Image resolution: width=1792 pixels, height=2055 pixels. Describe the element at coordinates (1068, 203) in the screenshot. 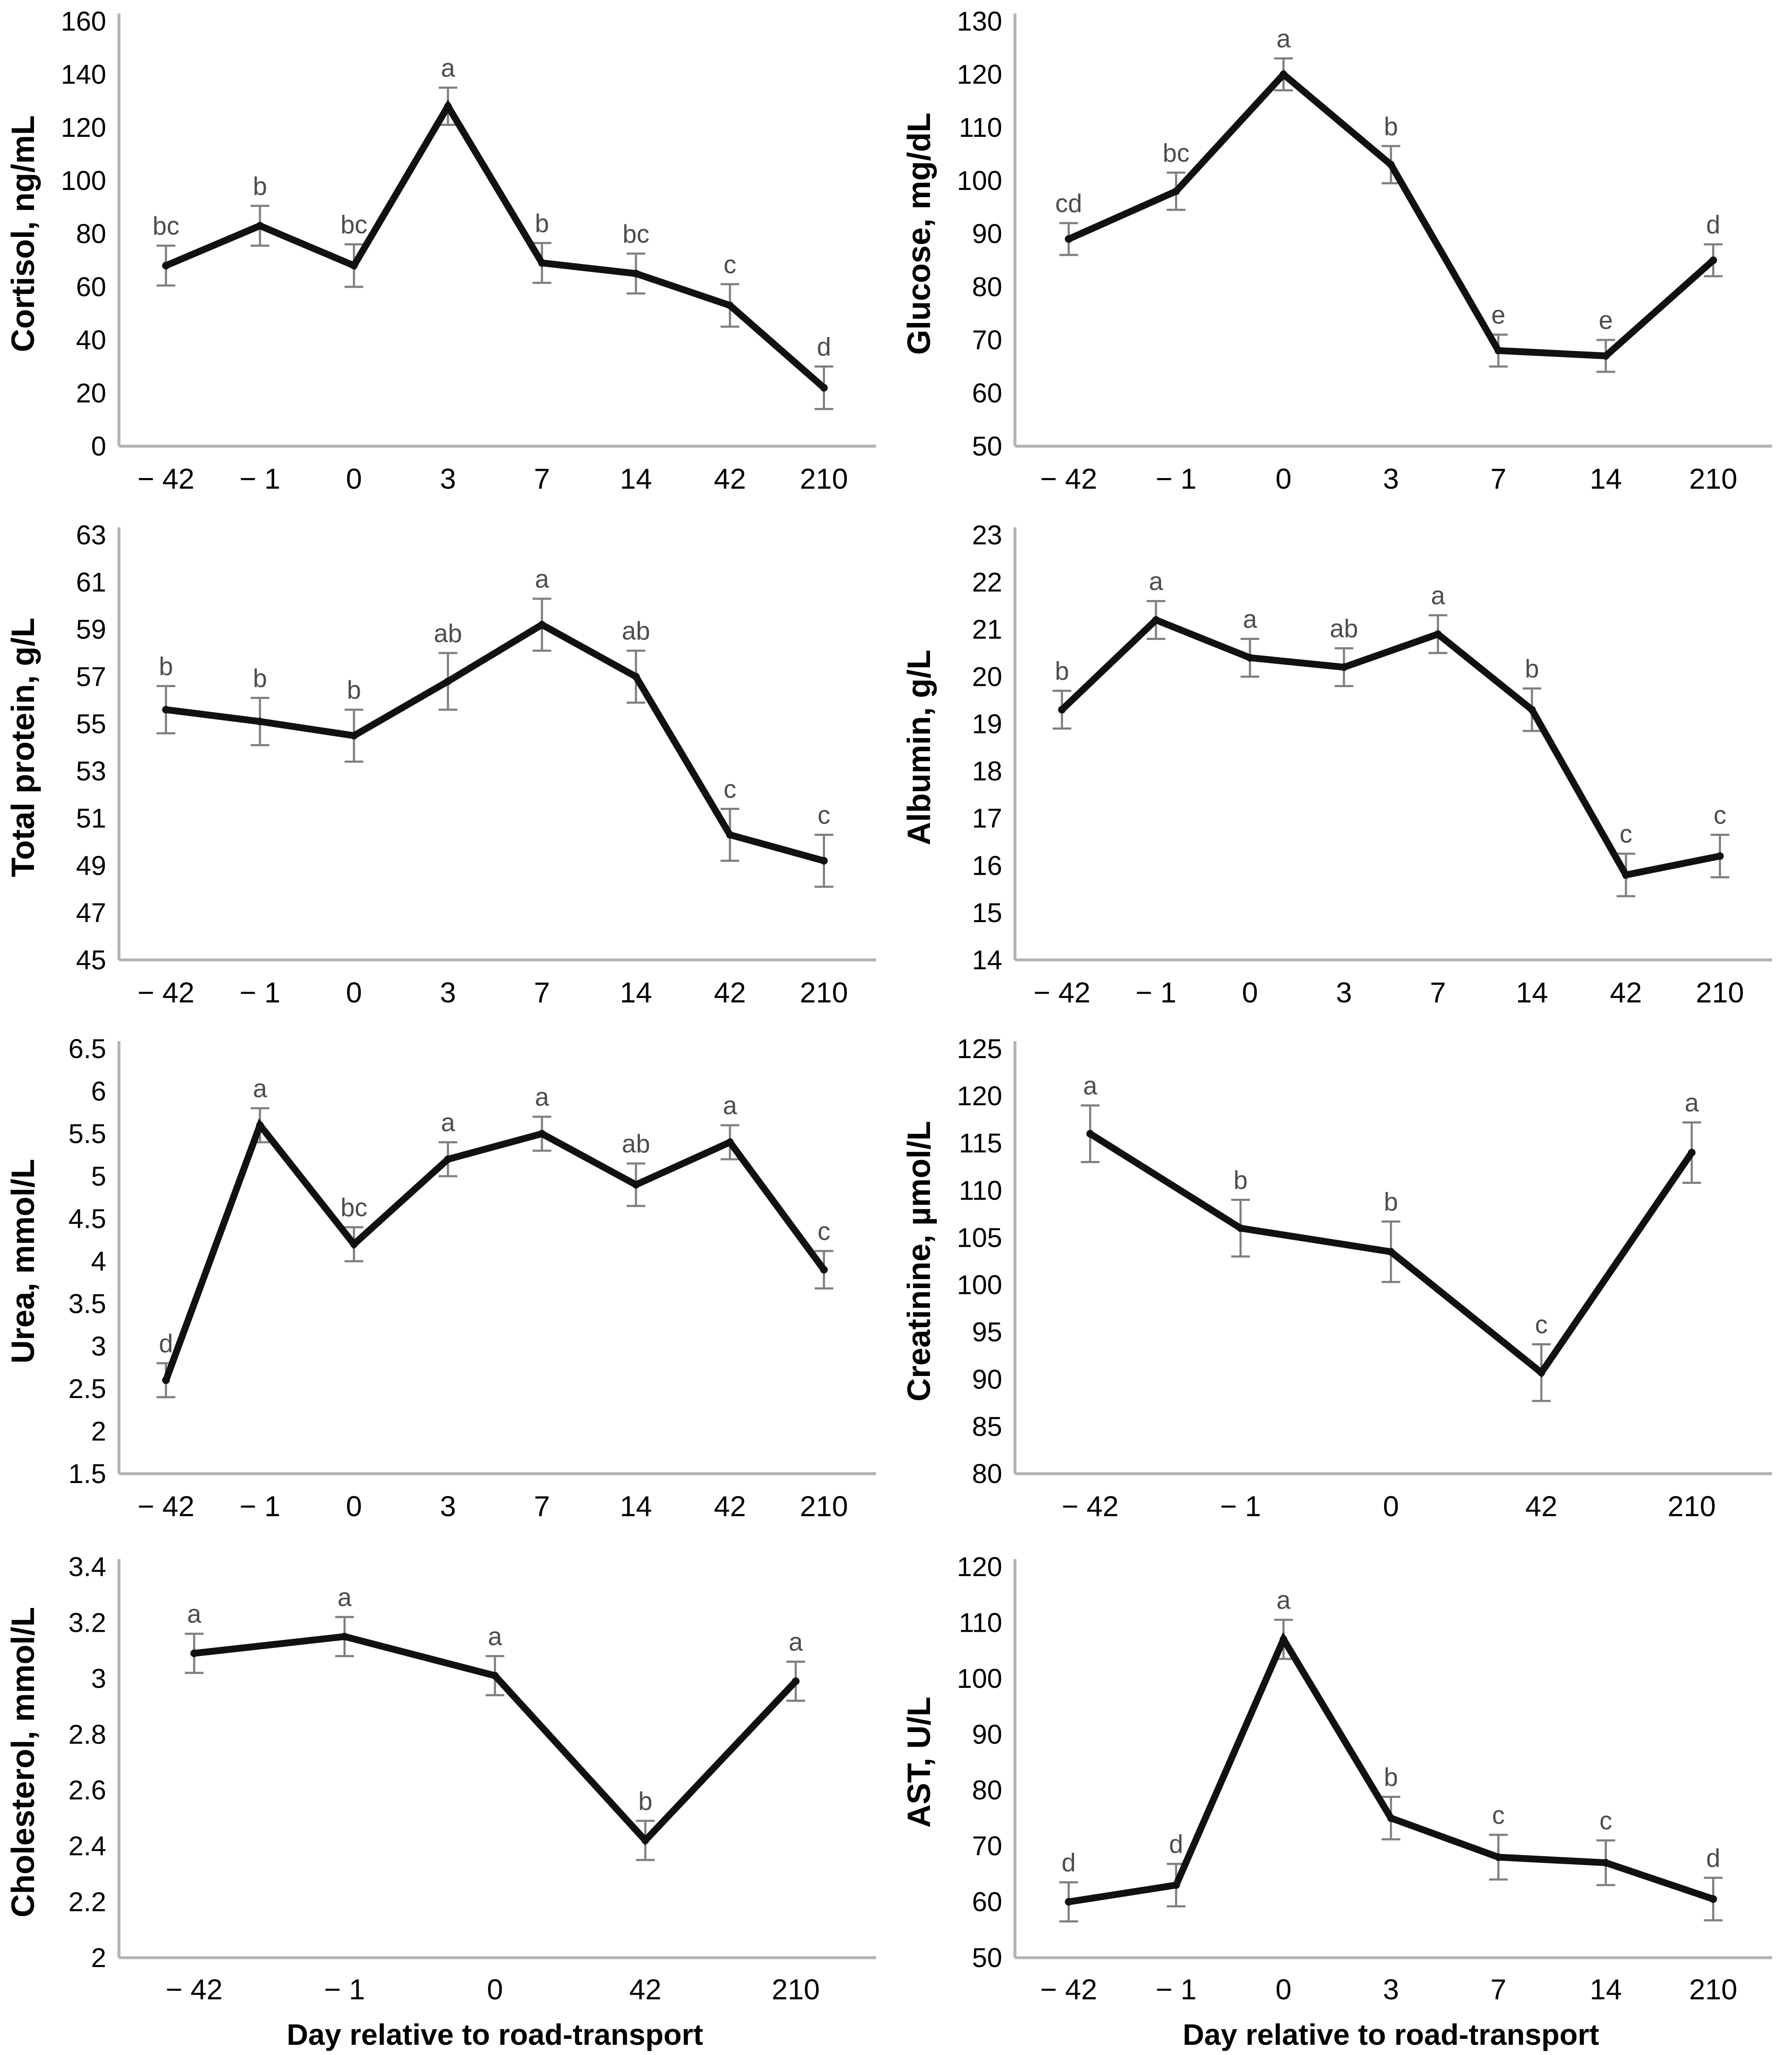

I see `significance-letter: cd` at that location.